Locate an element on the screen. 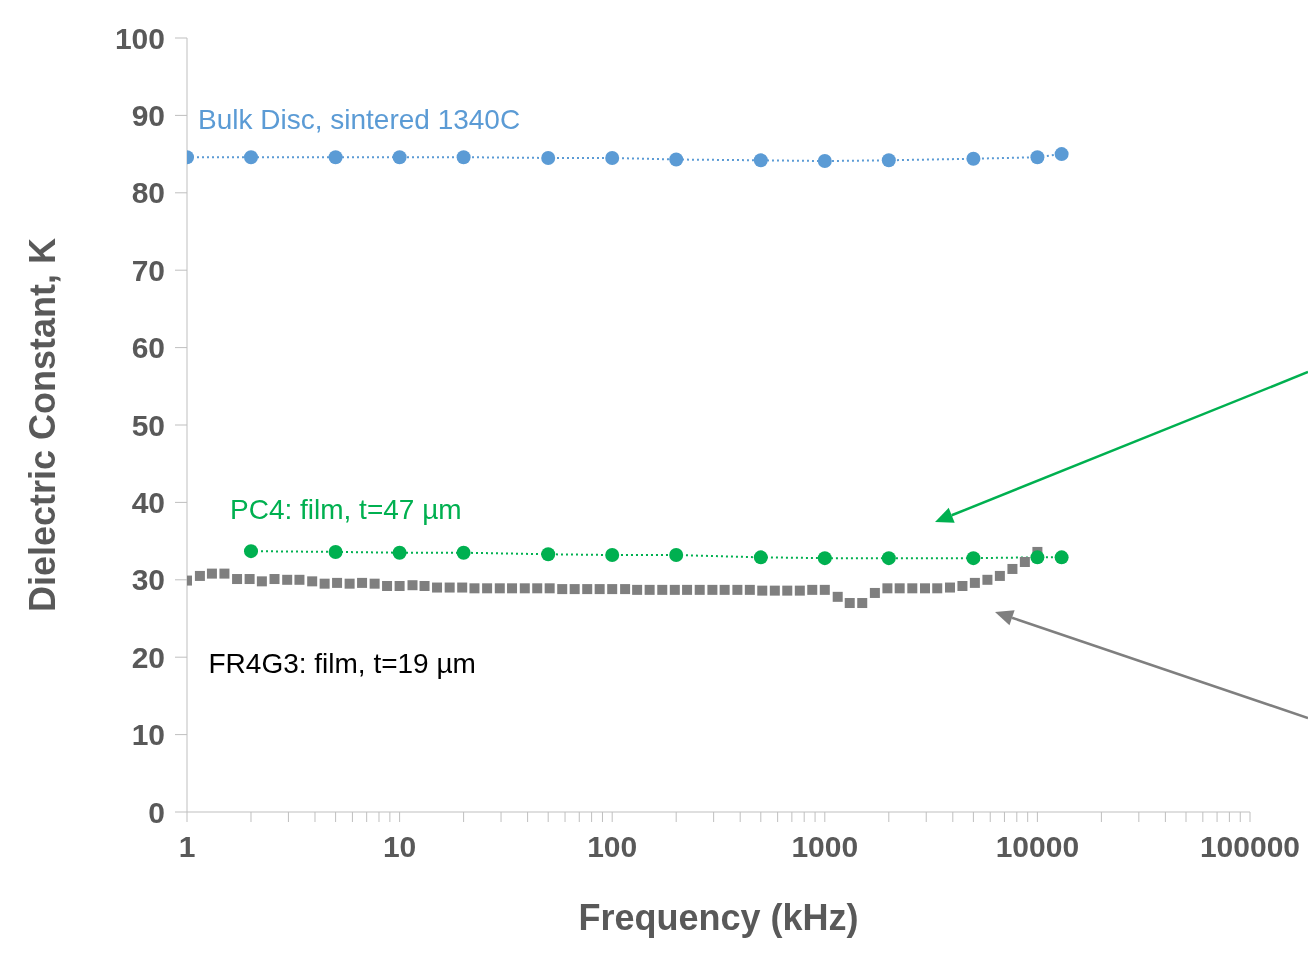 The height and width of the screenshot is (968, 1309). series-label: FR4G3: film, t=19 µm is located at coordinates (342, 664).